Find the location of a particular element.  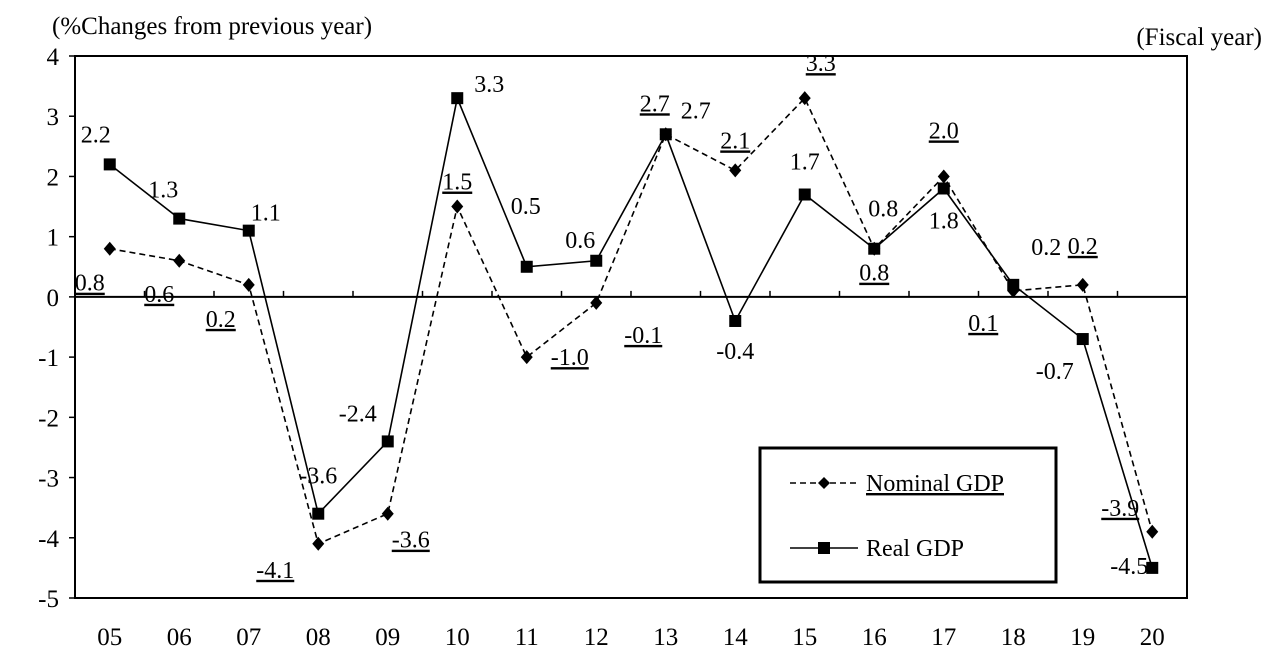

y-tick-label: -1 is located at coordinates (48, 358).